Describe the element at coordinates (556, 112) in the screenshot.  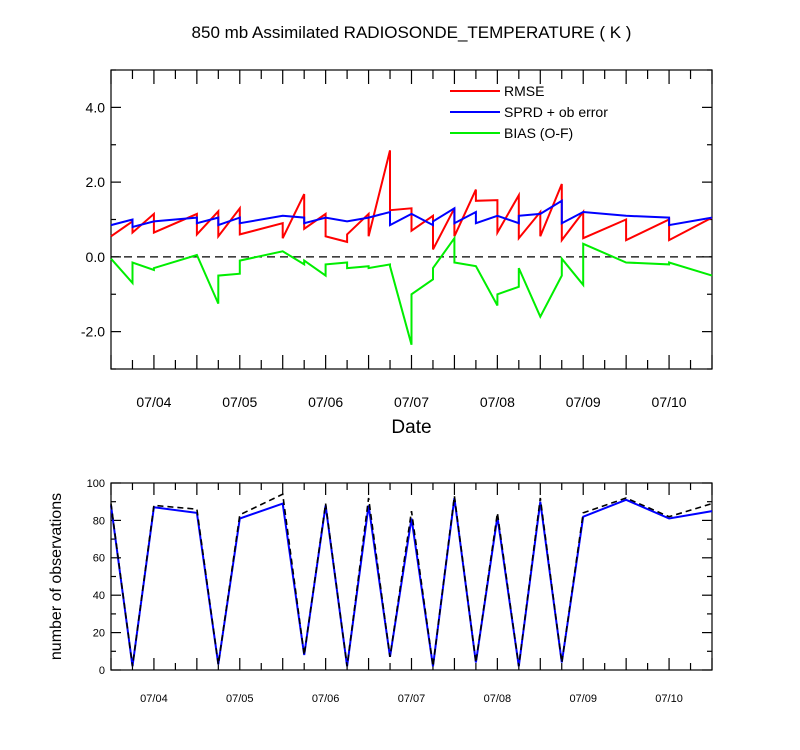
I see `legend-label: SPRD + ob error` at that location.